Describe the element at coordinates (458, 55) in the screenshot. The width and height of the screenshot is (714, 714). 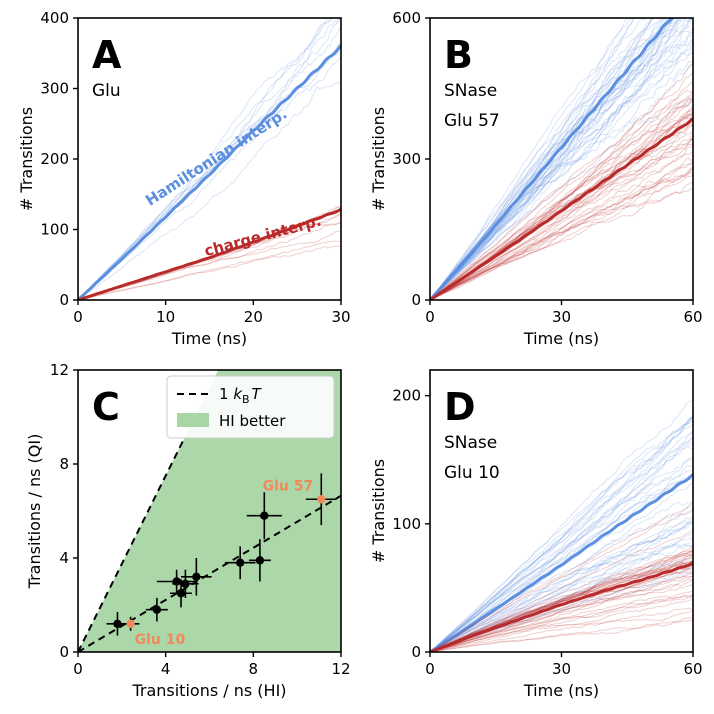
I see `panel-letter: B` at that location.